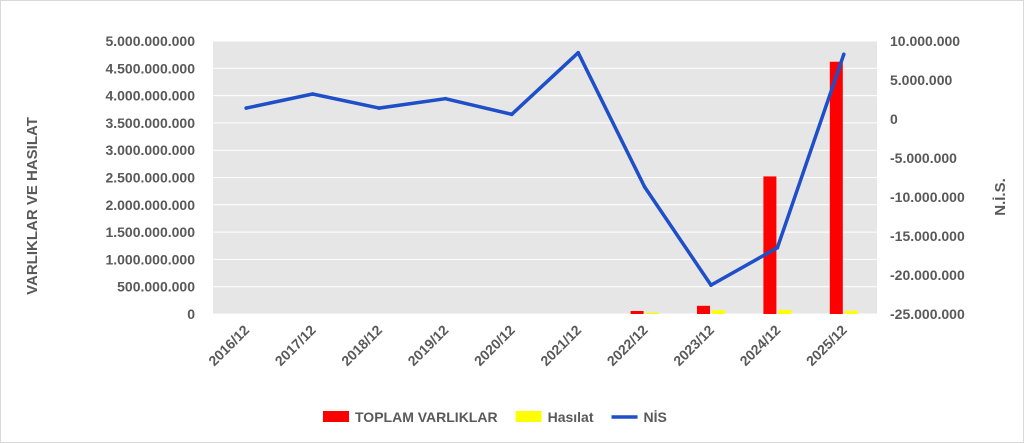  I want to click on y2-tick-label: -25.000.000, so click(927, 314).